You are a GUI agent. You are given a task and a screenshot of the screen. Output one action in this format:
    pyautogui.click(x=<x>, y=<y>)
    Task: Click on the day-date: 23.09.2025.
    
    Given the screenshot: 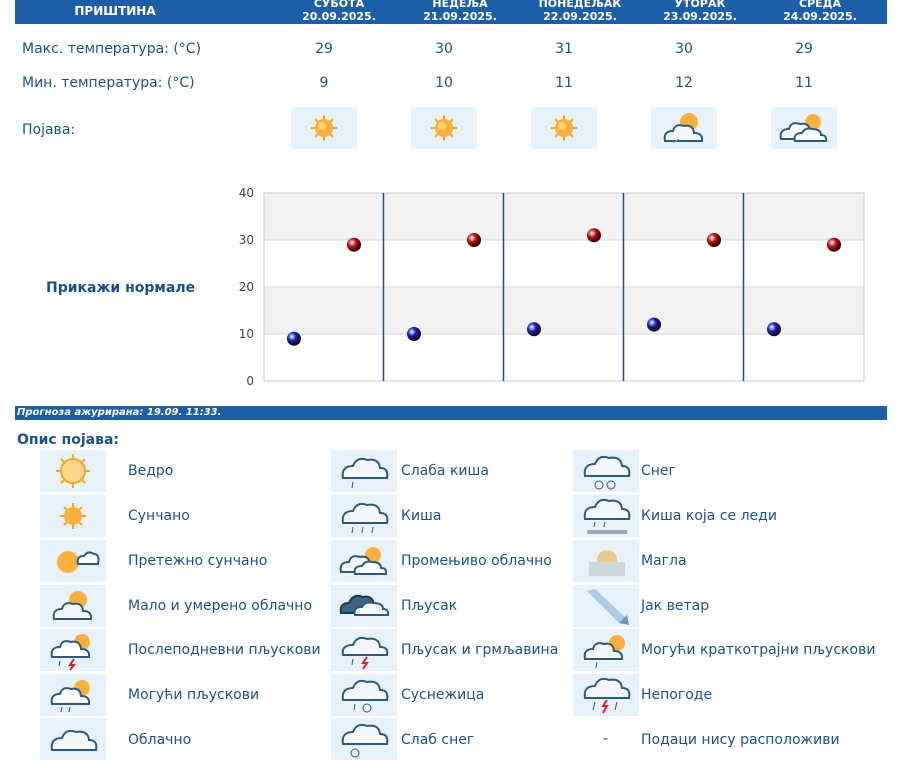 What is the action you would take?
    pyautogui.click(x=700, y=16)
    